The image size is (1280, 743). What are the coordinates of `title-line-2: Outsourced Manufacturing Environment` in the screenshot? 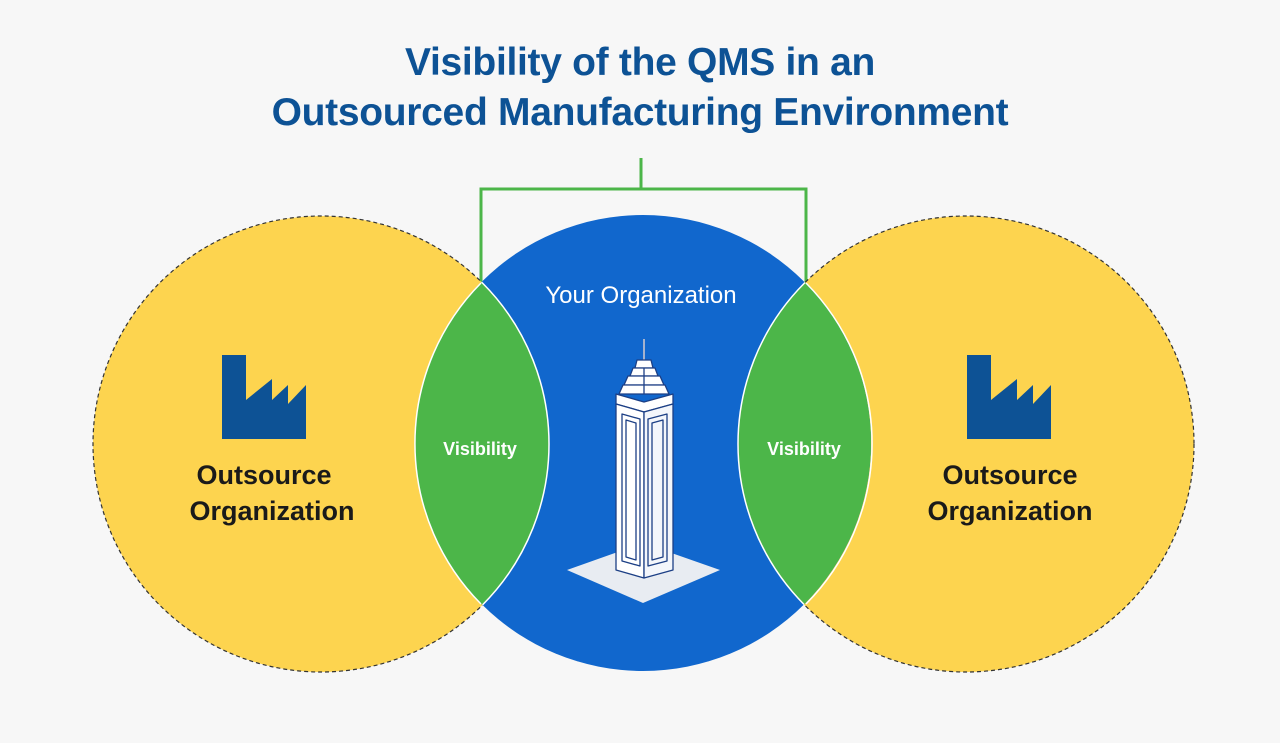 It's located at (640, 112).